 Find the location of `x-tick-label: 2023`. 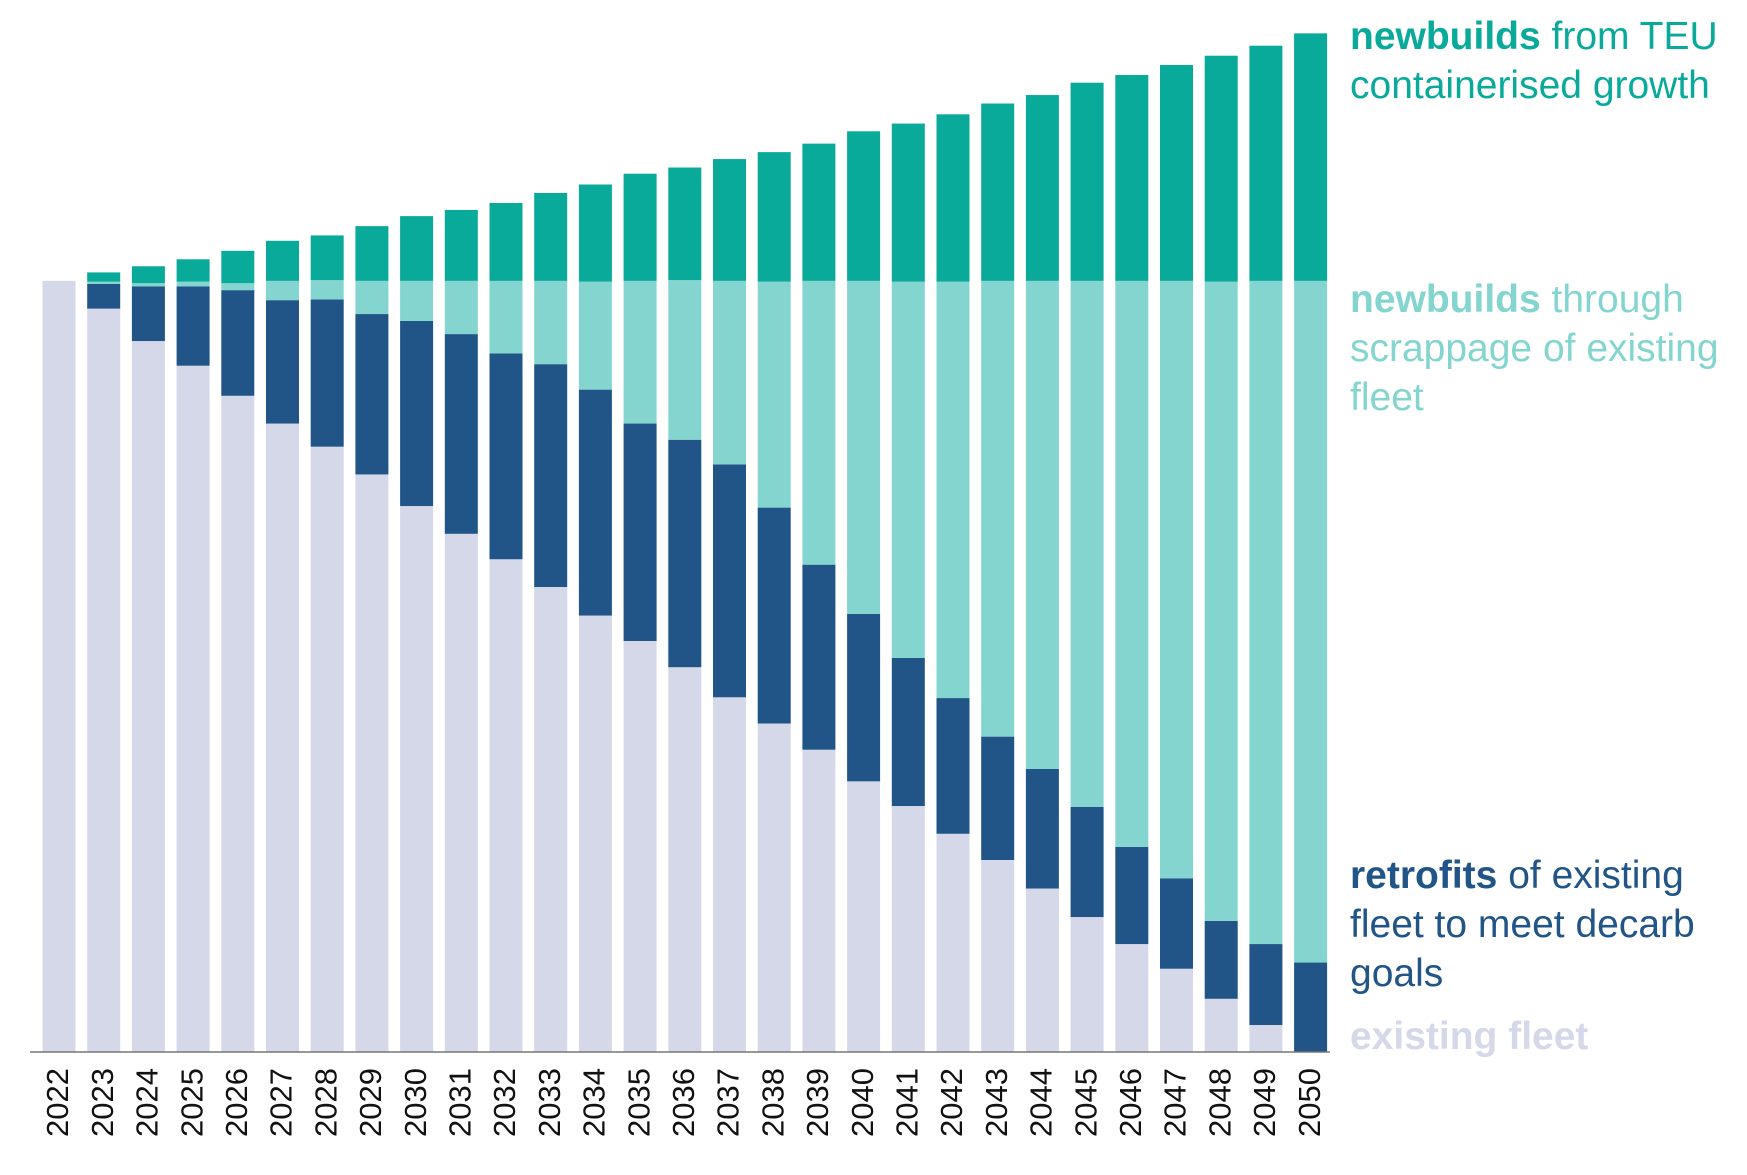

x-tick-label: 2023 is located at coordinates (102, 1102).